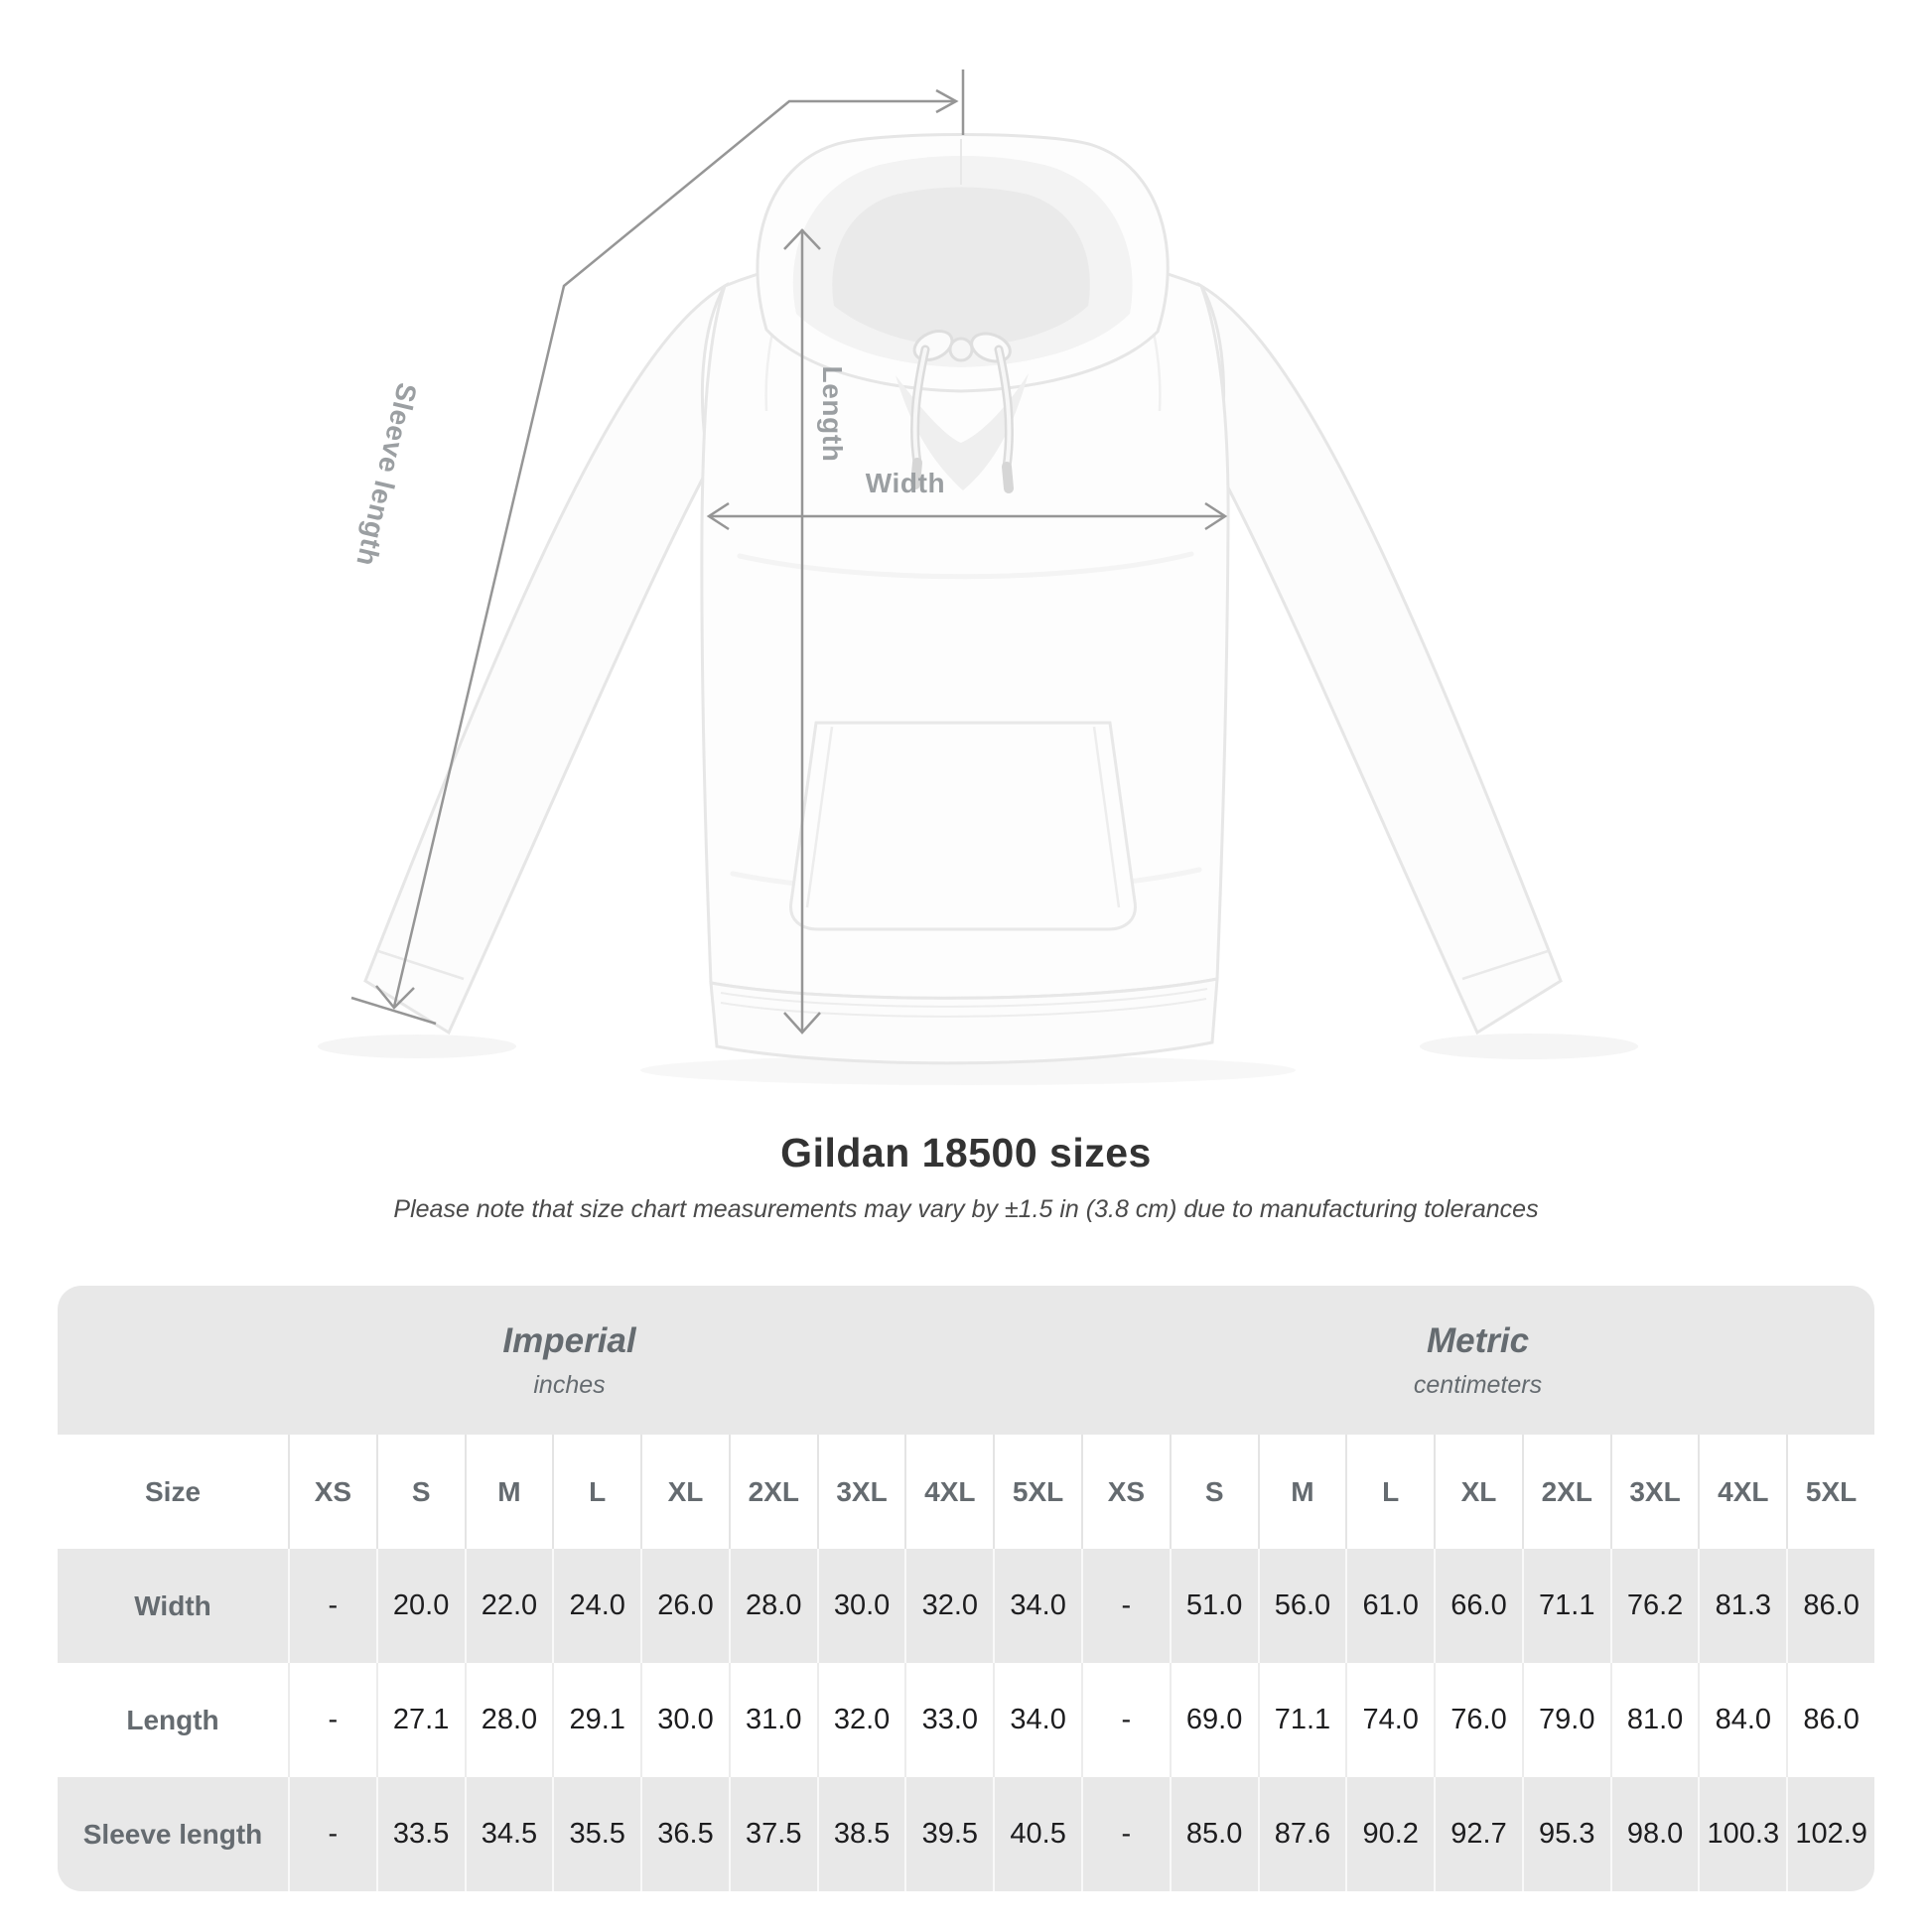  I want to click on size-value-cell: 74.0, so click(1390, 1720).